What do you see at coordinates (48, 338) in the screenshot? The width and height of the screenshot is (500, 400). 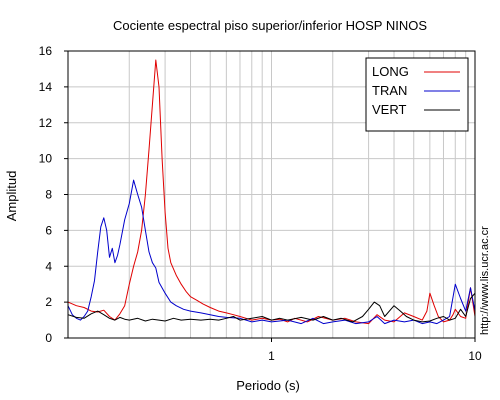 I see `y-tick-label: 0` at bounding box center [48, 338].